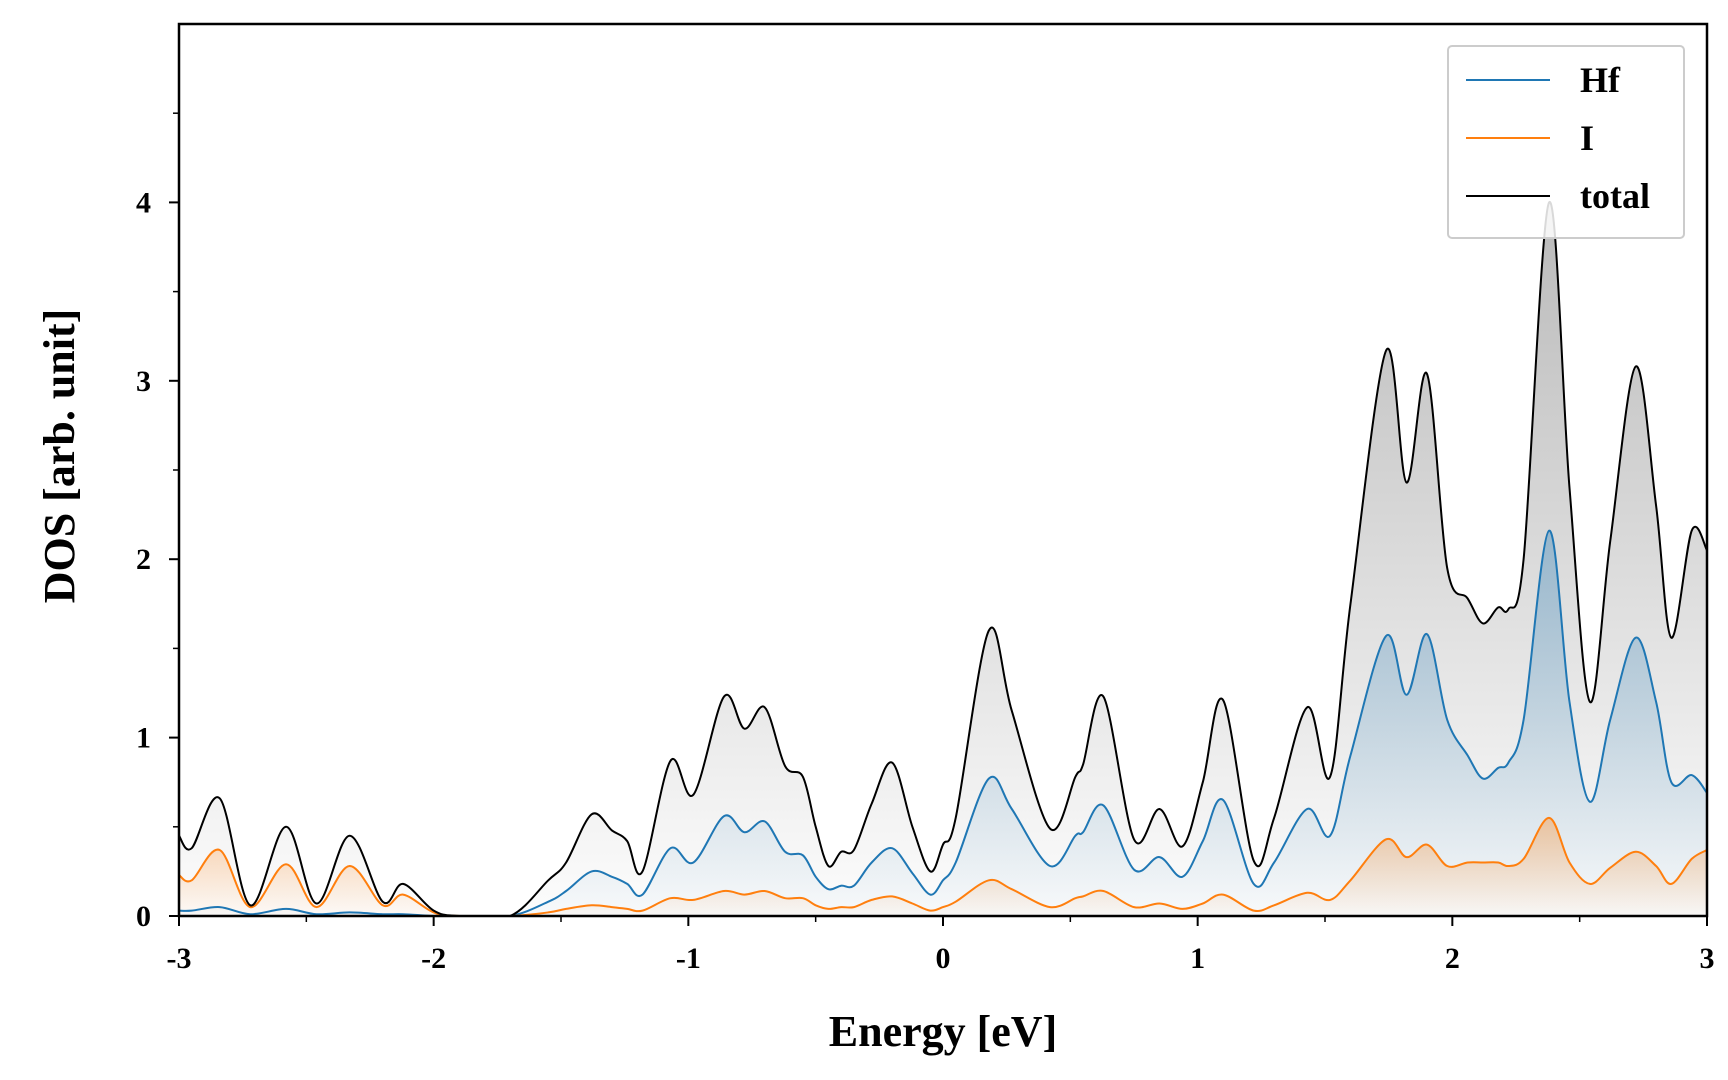 This screenshot has height=1080, width=1728. I want to click on x-tick-label: -3, so click(179, 958).